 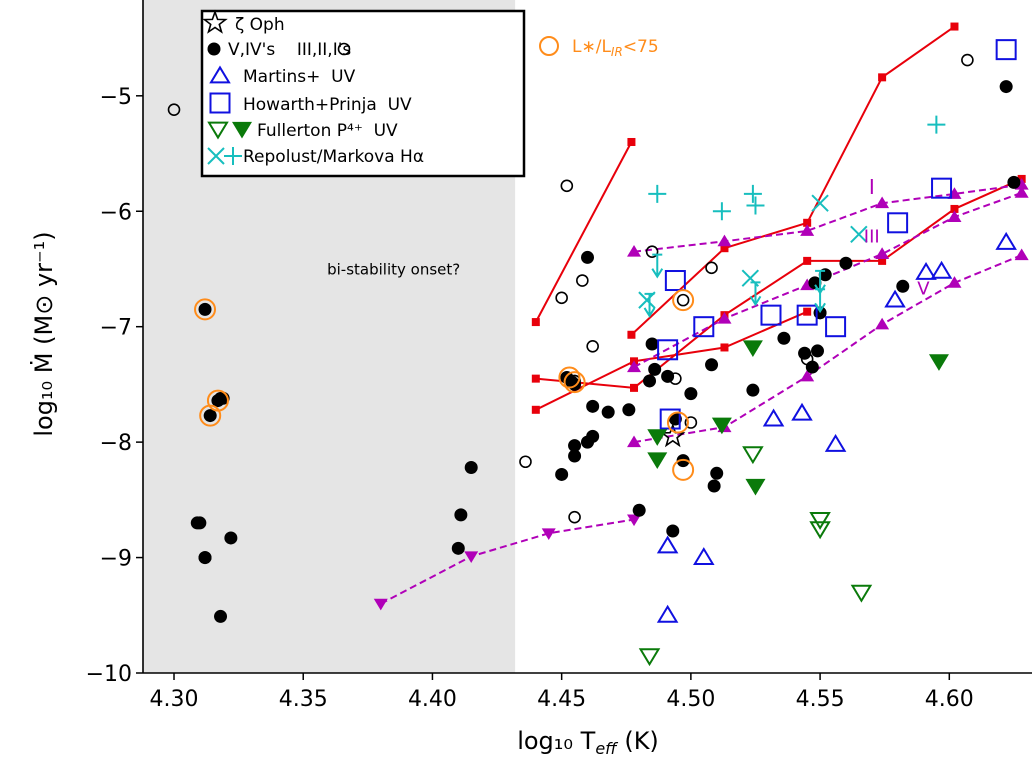 I want to click on x-tick-label: 4.40, so click(x=432, y=699).